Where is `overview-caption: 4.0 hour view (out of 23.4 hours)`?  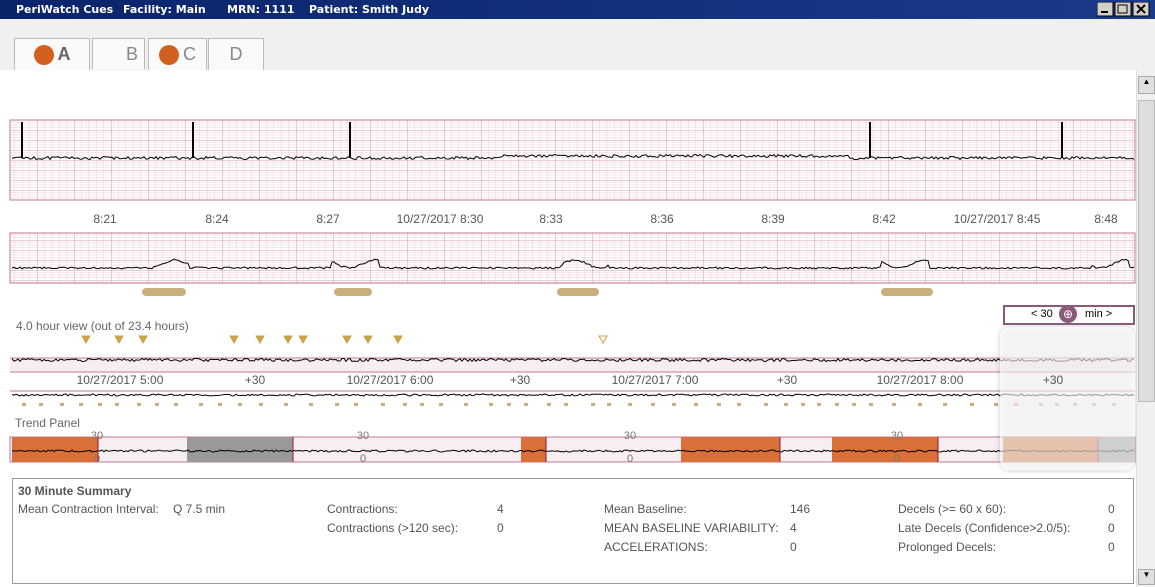 overview-caption: 4.0 hour view (out of 23.4 hours) is located at coordinates (102, 326).